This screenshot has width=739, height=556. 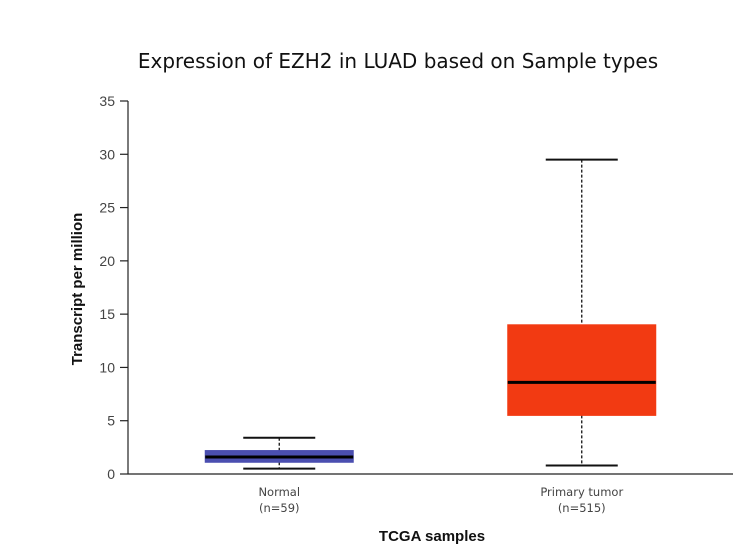 What do you see at coordinates (279, 453) in the screenshot?
I see `box-group-normal` at bounding box center [279, 453].